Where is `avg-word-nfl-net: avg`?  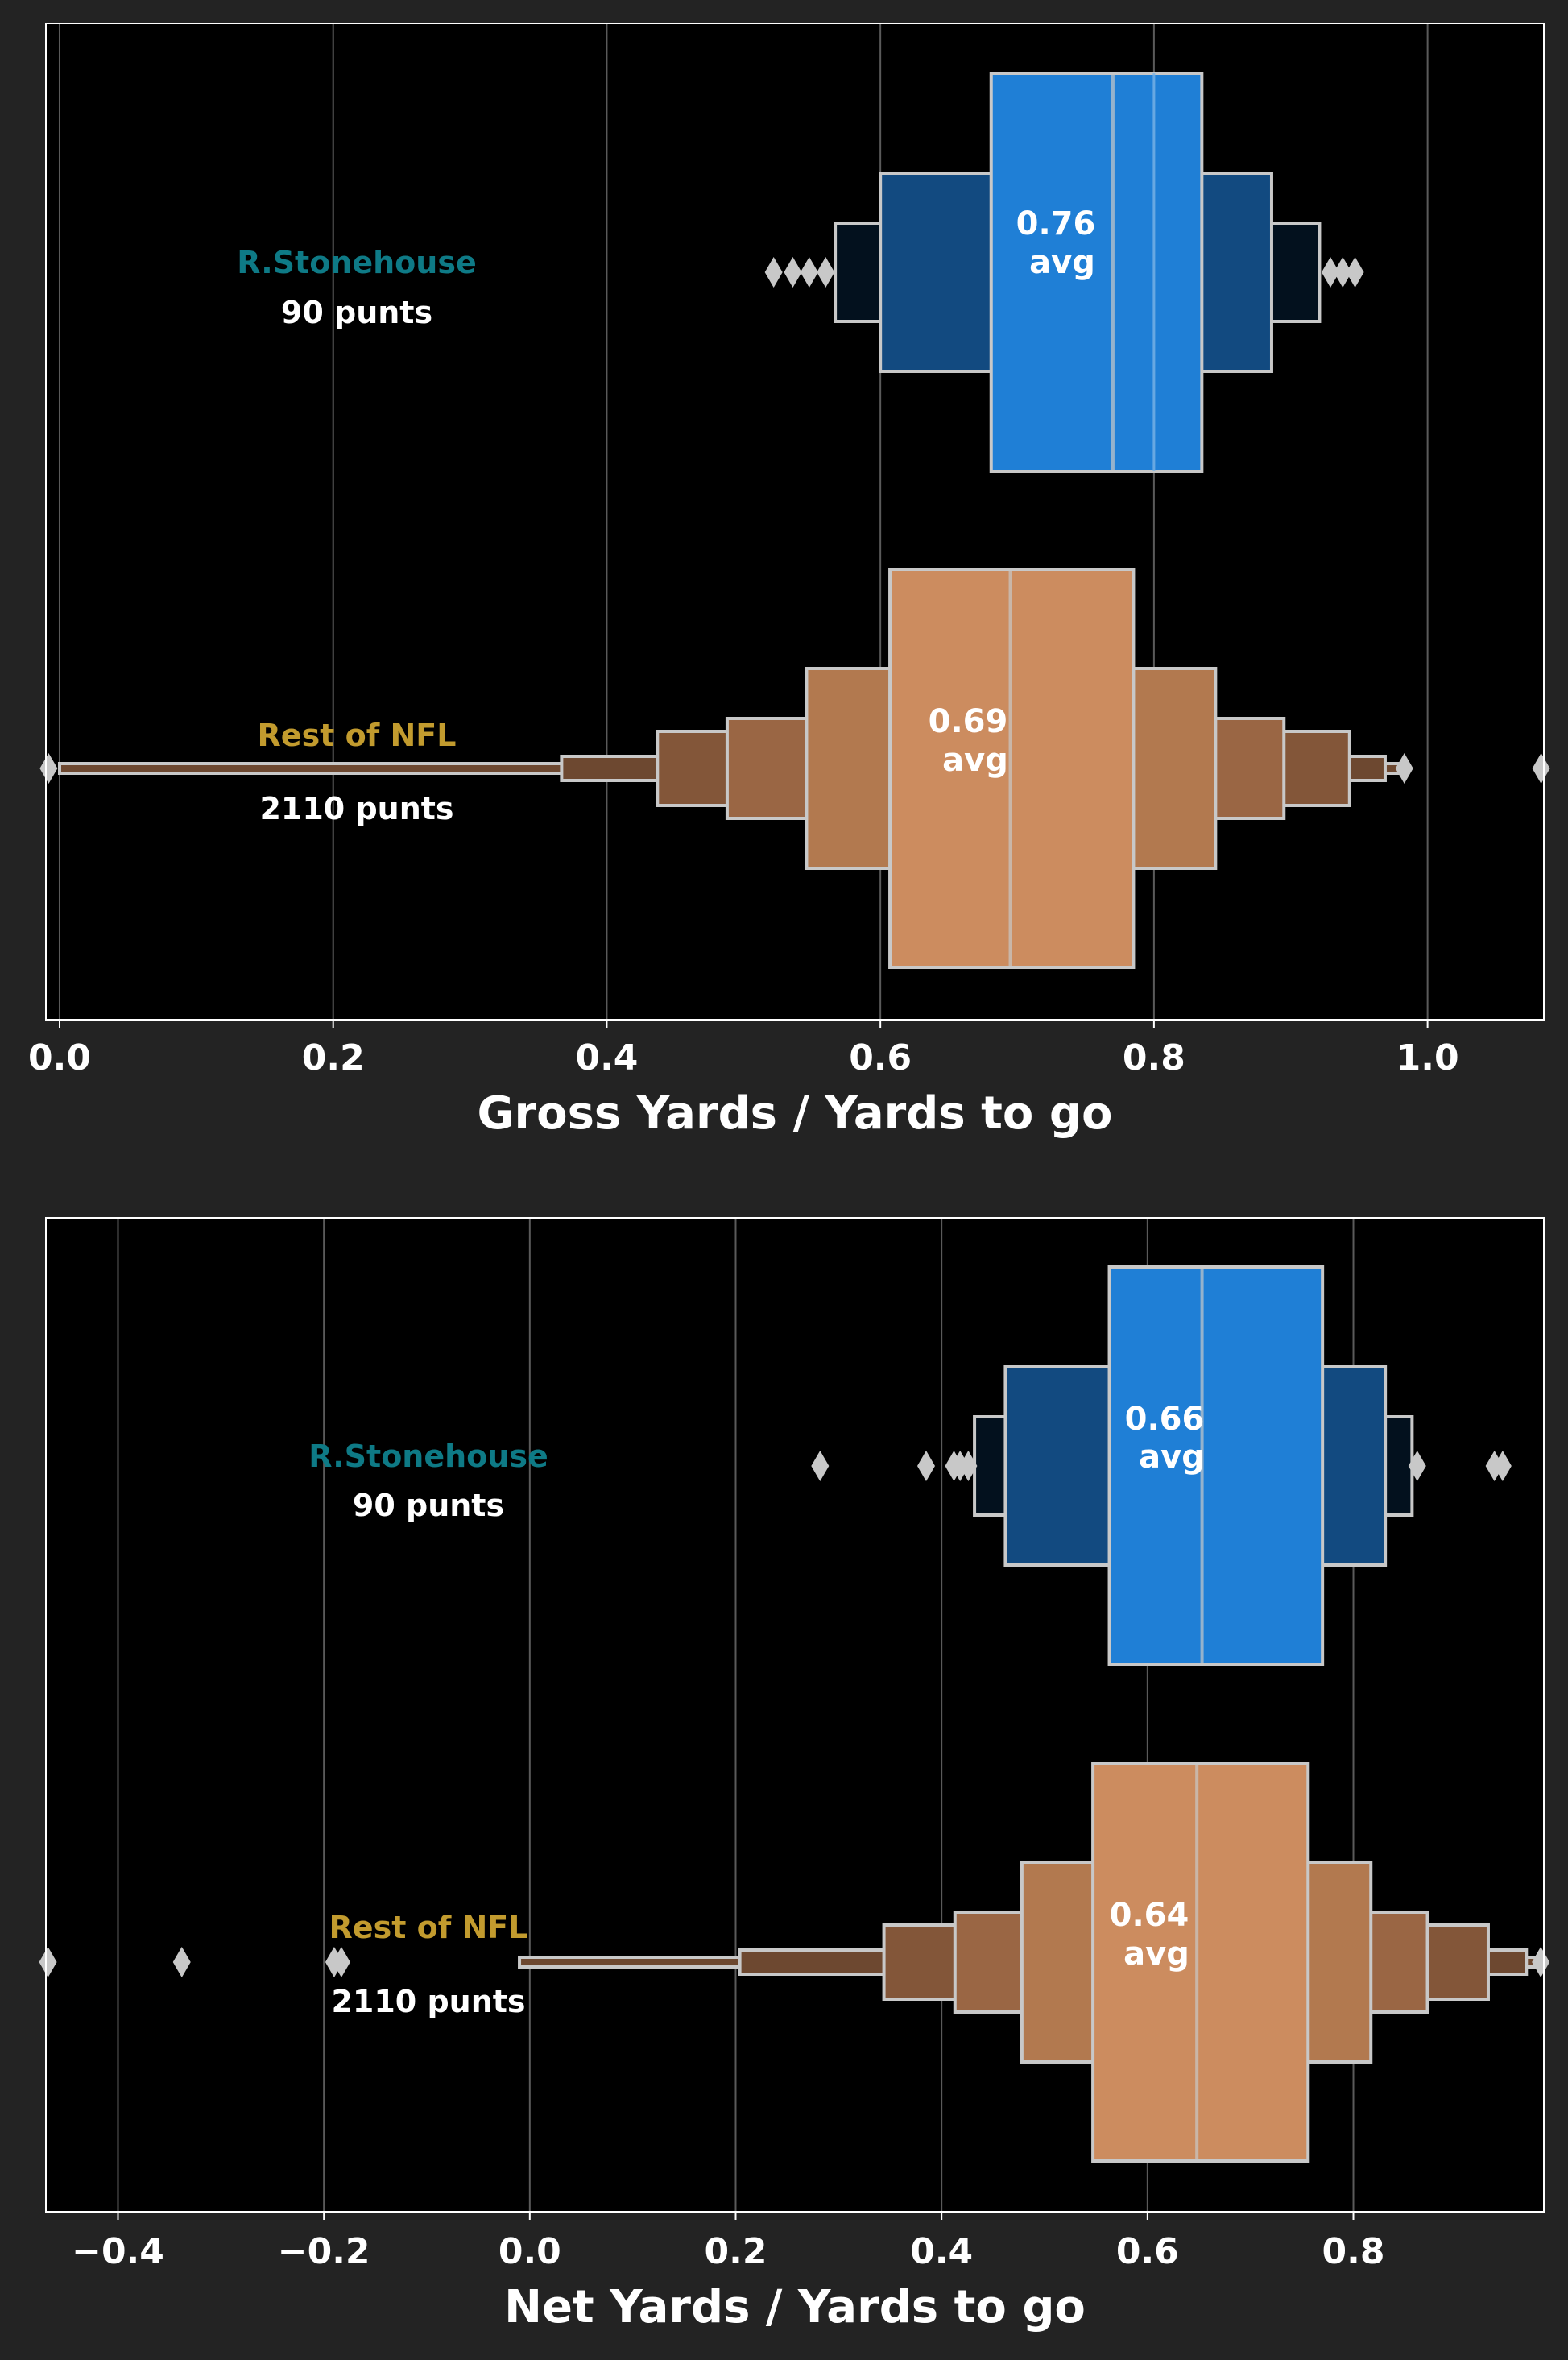 avg-word-nfl-net: avg is located at coordinates (1156, 1954).